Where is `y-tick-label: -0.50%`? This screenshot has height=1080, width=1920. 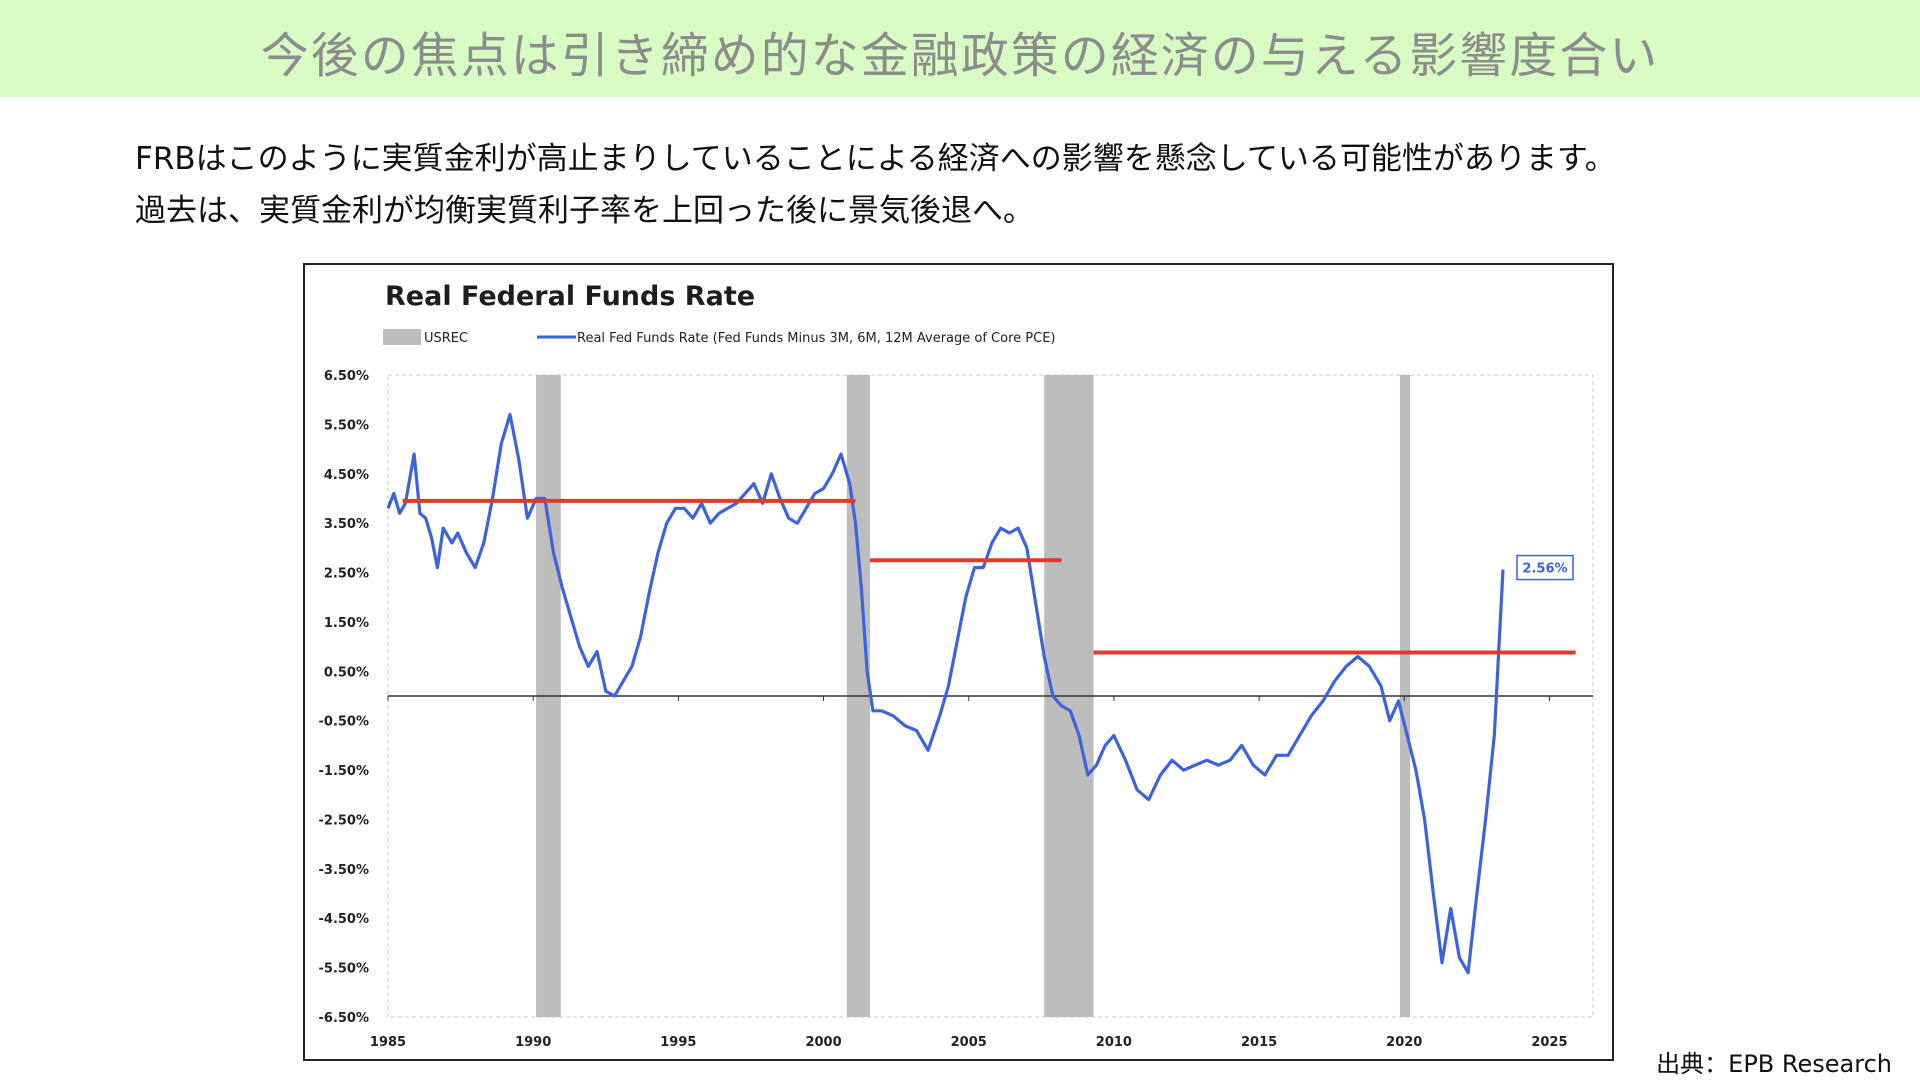 y-tick-label: -0.50% is located at coordinates (344, 722).